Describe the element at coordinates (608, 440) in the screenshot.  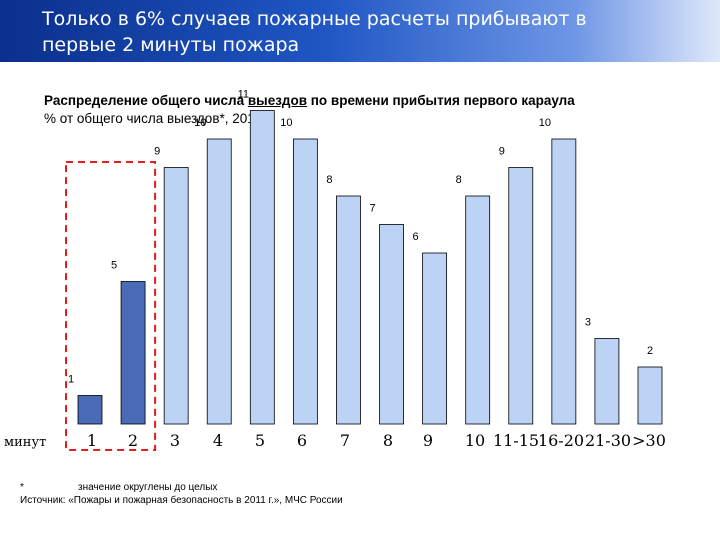
I see `tick-label-21-30: 21-30` at that location.